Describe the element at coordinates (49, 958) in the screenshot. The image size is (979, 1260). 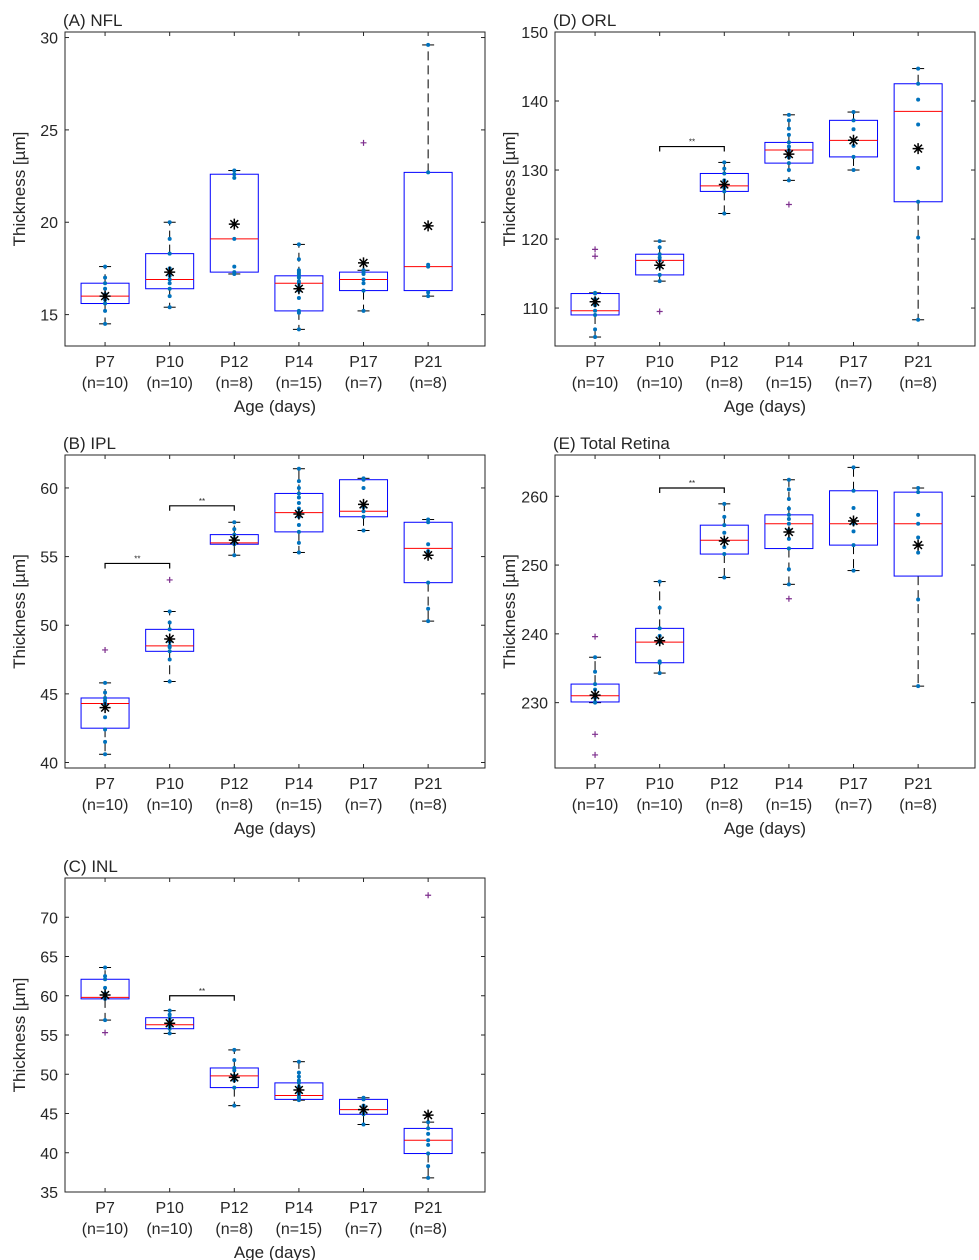
I see `y-tick-label: 65` at that location.